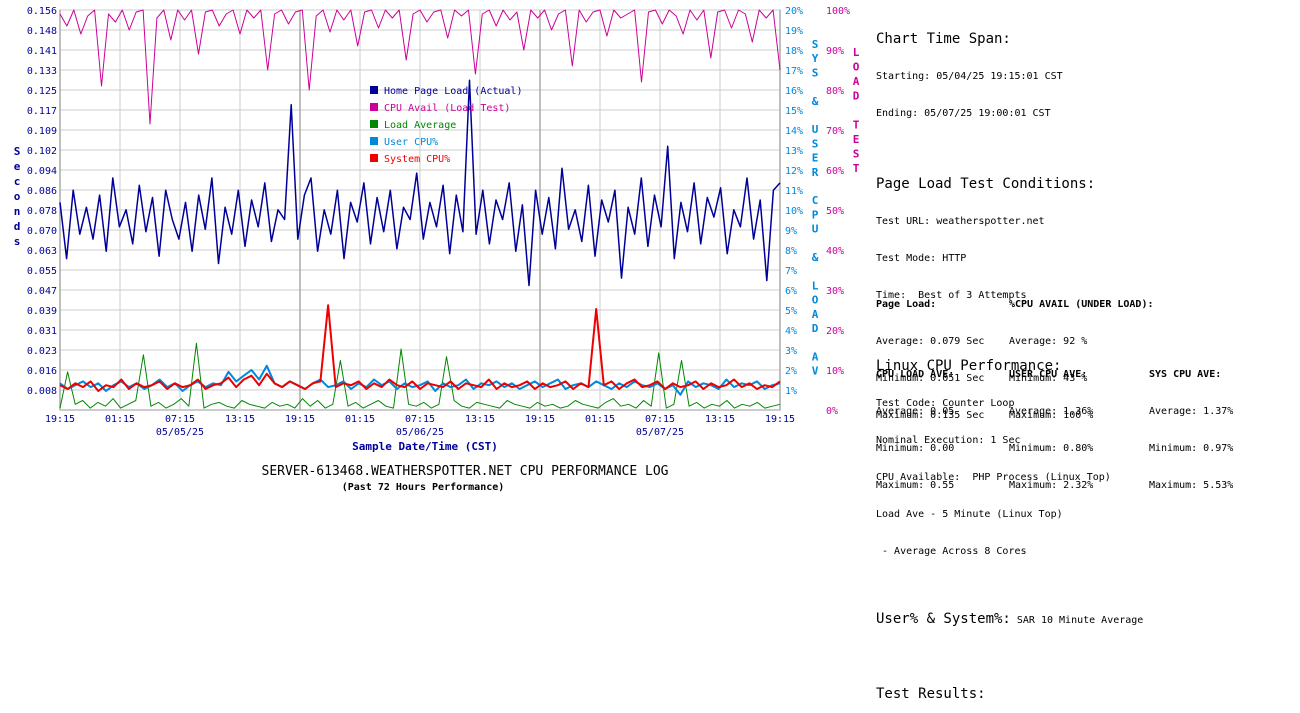  Describe the element at coordinates (815, 172) in the screenshot. I see `y-right1-label-char: R` at that location.